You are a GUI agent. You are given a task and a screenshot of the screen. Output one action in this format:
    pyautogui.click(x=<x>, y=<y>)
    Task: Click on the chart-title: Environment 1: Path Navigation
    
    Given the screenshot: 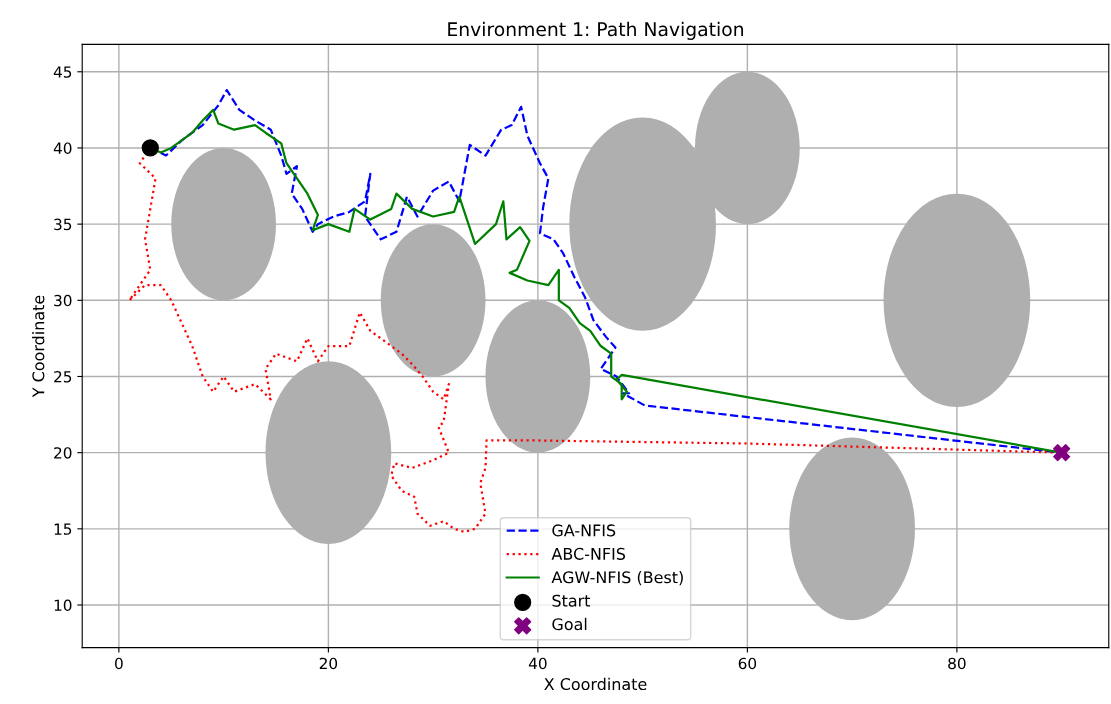 What is the action you would take?
    pyautogui.click(x=595, y=30)
    